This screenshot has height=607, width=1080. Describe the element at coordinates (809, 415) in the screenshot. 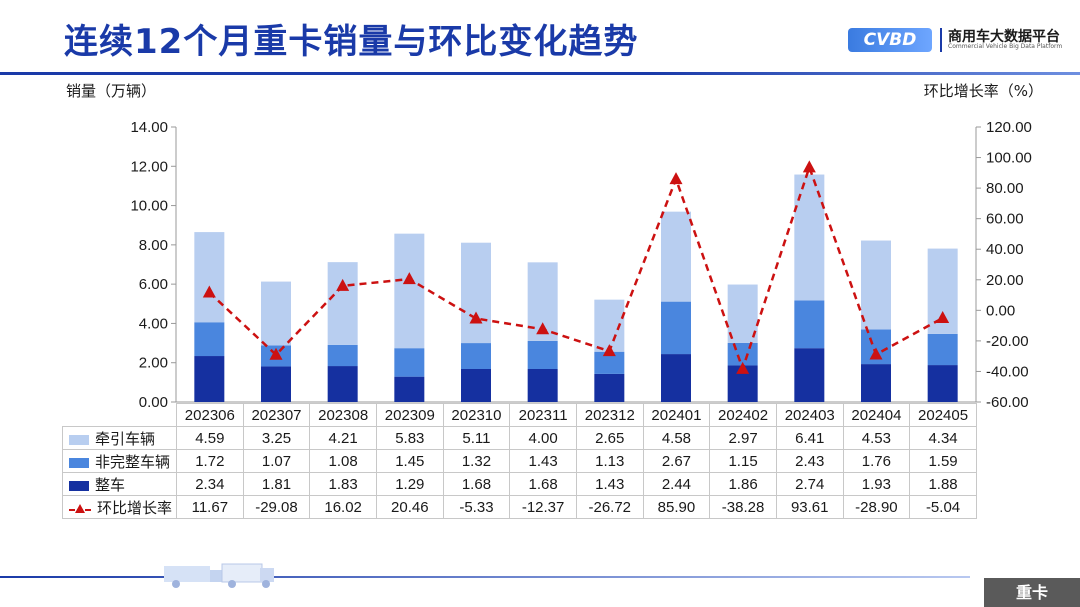

I see `x-tick-label: 202403` at that location.